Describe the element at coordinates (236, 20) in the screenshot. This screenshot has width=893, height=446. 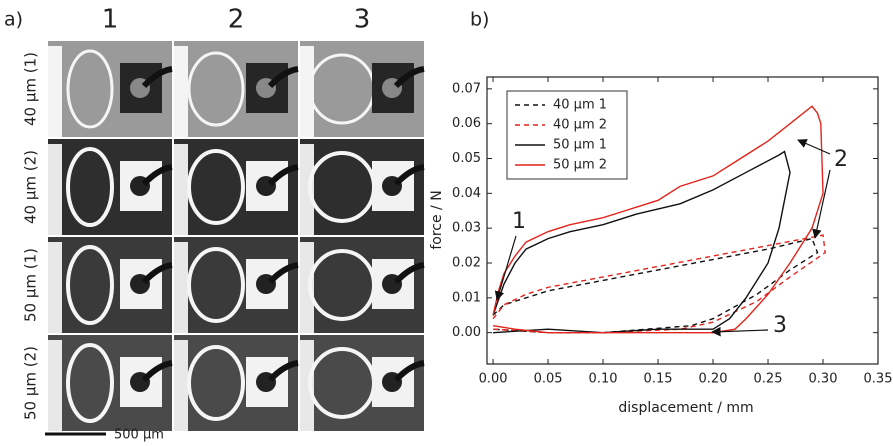
I see `column-label: 2` at that location.